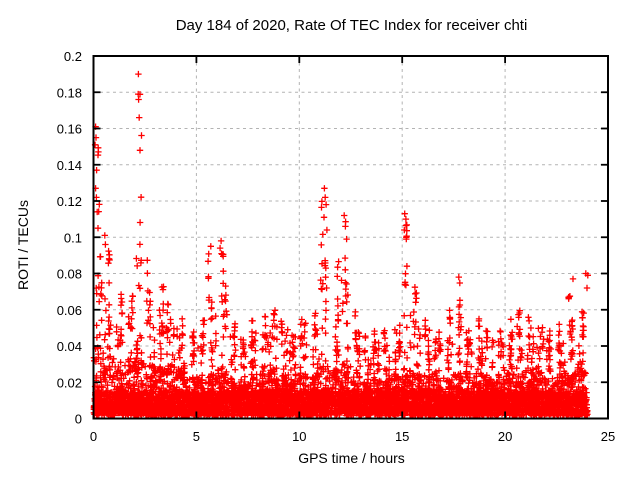 The image size is (640, 480). Describe the element at coordinates (351, 458) in the screenshot. I see `x-axis-label: GPS time / hours` at that location.